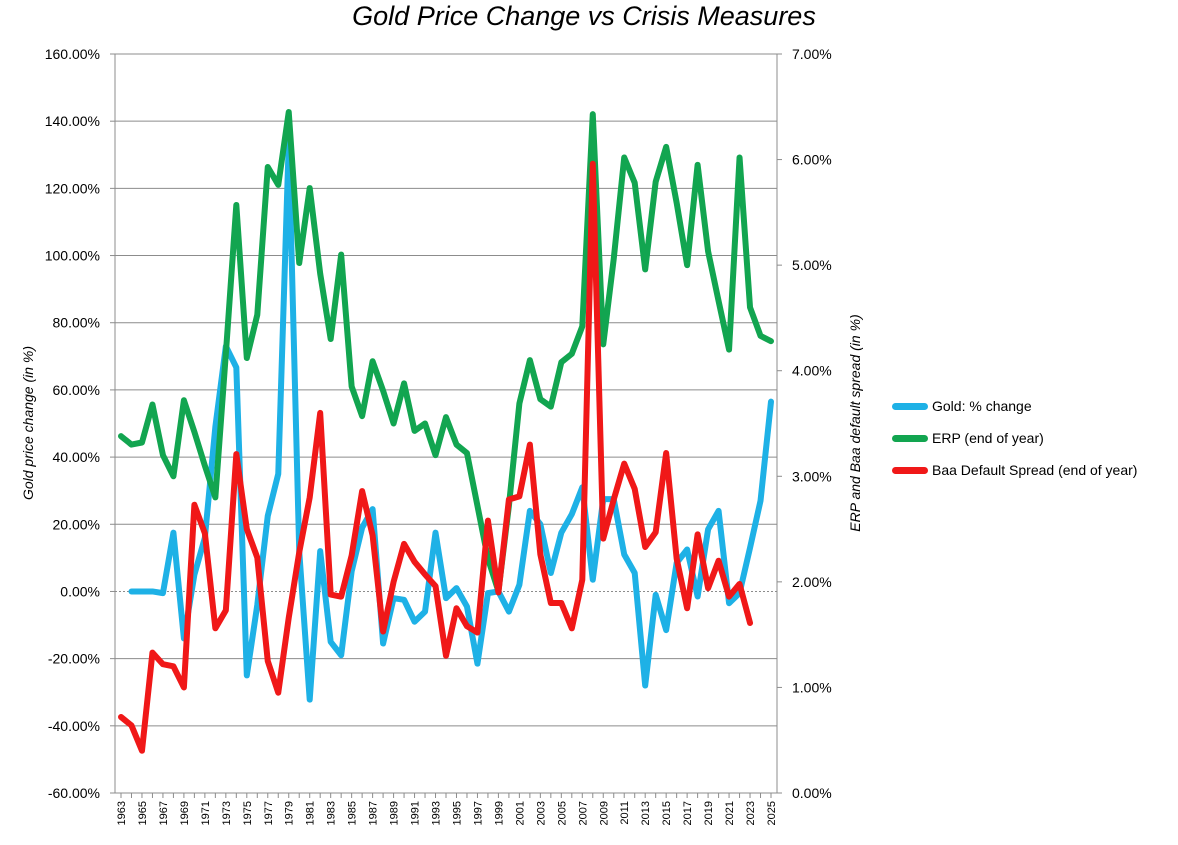 The height and width of the screenshot is (845, 1178). What do you see at coordinates (804, 423) in the screenshot?
I see `right-axis-ticks: 7.00% 6.00% 5.00% 4.00% 3.00% 2.00% 1.00% 0.00%` at bounding box center [804, 423].